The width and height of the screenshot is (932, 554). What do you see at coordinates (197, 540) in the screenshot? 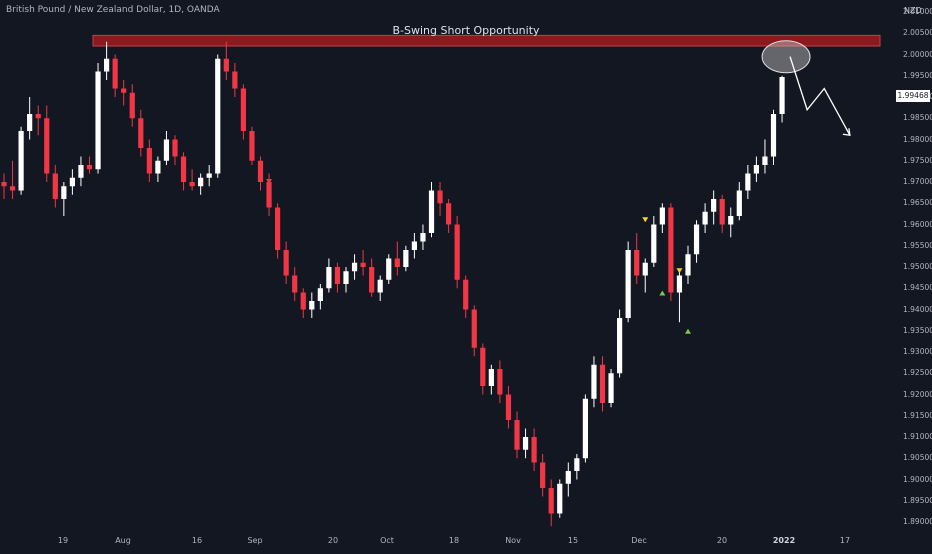
I see `x-tick-label: 16` at bounding box center [197, 540].